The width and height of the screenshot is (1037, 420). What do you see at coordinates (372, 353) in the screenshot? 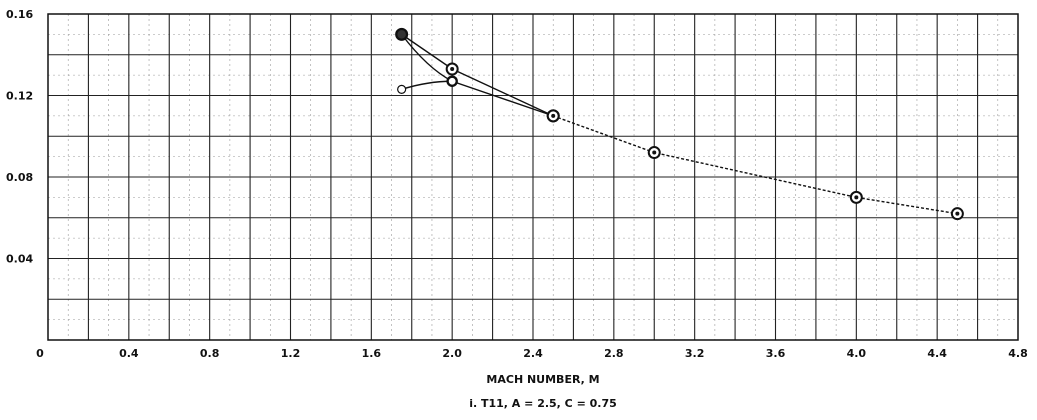
I see `x-tick-label: 1.6` at bounding box center [372, 353].